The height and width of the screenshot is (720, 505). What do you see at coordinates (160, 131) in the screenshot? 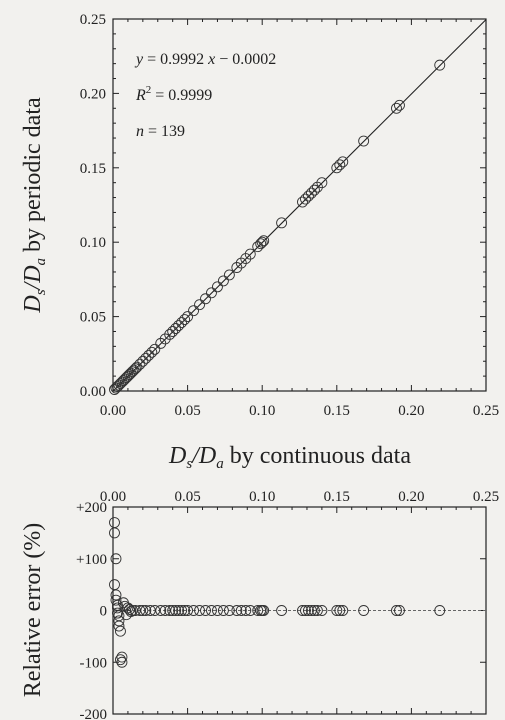
I see `n-annotation: n = 139` at bounding box center [160, 131].